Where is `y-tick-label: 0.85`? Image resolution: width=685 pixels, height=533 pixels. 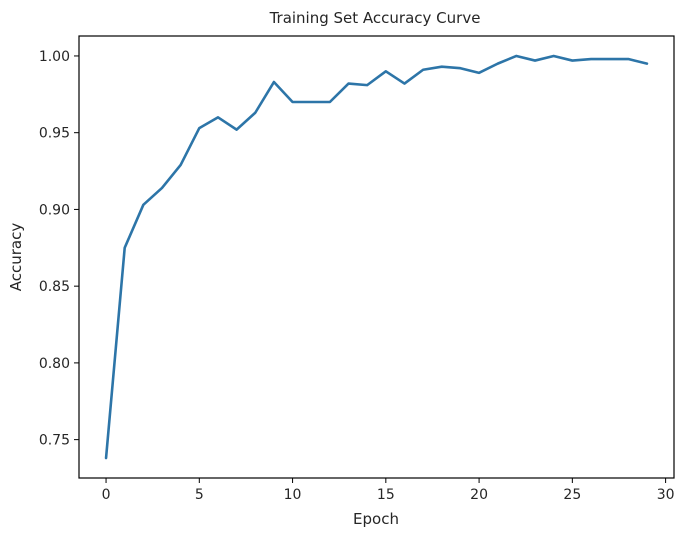 y-tick-label: 0.85 is located at coordinates (54, 287).